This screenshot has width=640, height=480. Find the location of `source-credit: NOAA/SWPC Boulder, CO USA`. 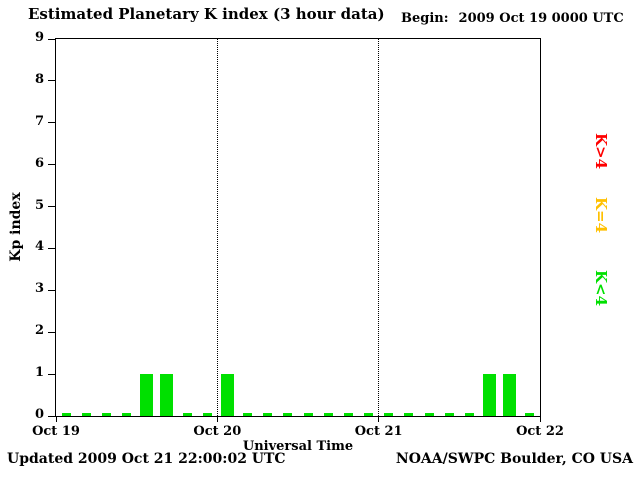

source-credit: NOAA/SWPC Boulder, CO USA is located at coordinates (514, 459).